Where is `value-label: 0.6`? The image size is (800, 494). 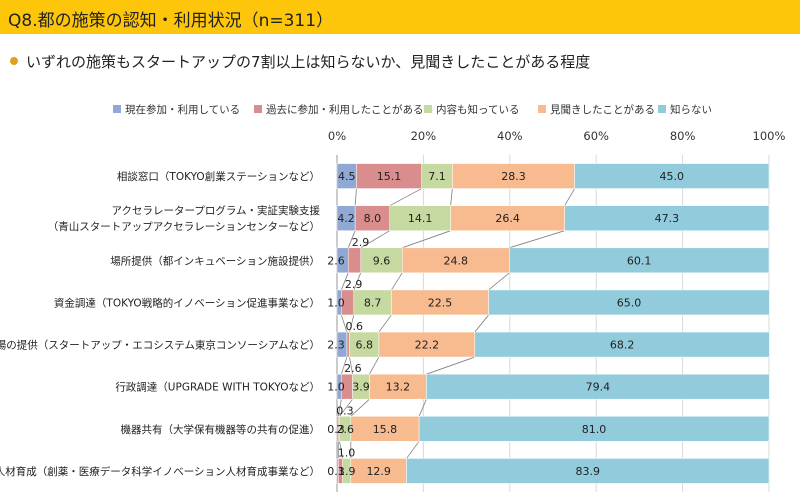
value-label: 0.6 is located at coordinates (354, 326).